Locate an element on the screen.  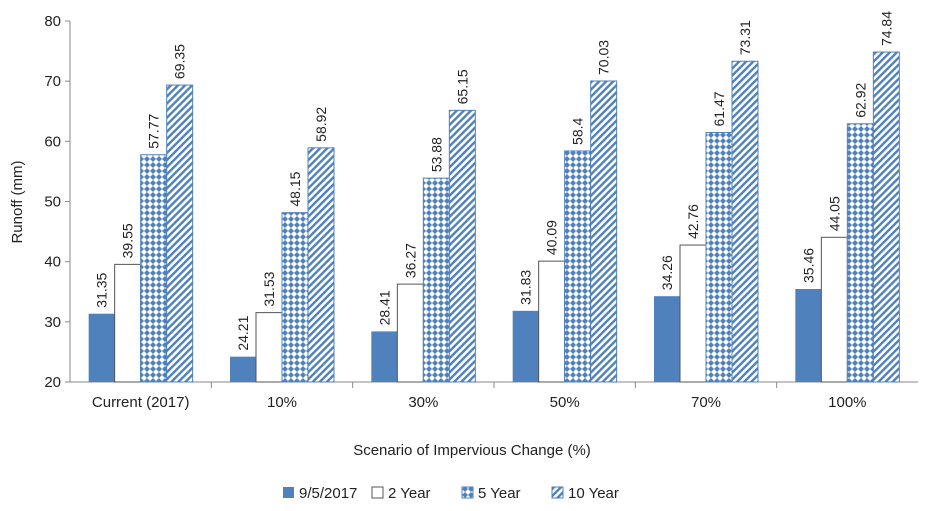
data-label: 31.35 is located at coordinates (102, 289).